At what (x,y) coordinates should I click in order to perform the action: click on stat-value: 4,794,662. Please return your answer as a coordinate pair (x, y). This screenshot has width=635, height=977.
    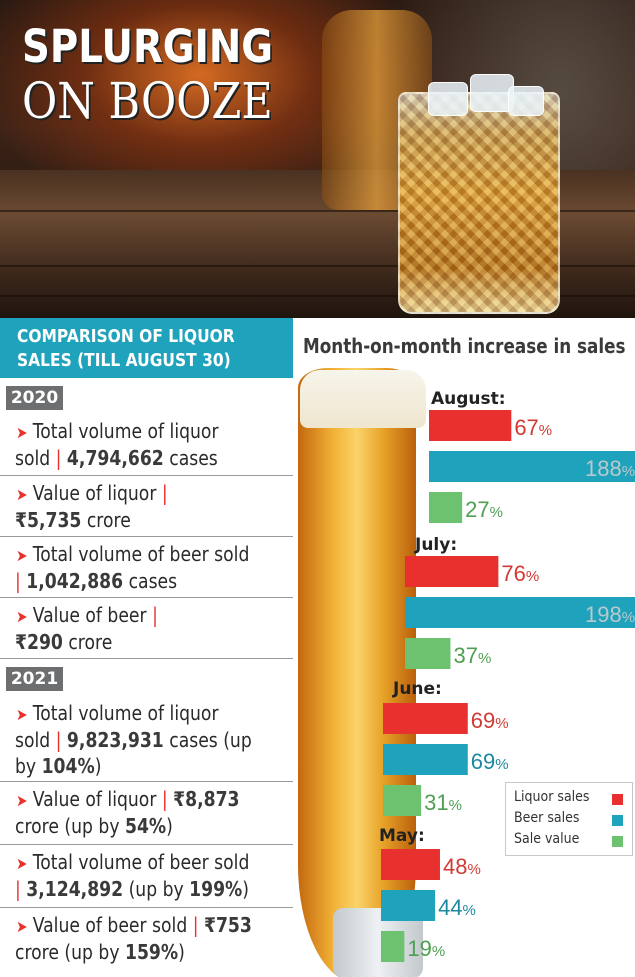
    Looking at the image, I should click on (115, 458).